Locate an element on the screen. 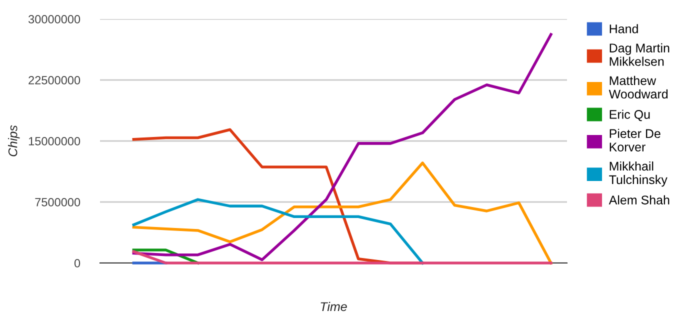 This screenshot has height=330, width=689. legend-label: Pieter De Korver is located at coordinates (635, 140).